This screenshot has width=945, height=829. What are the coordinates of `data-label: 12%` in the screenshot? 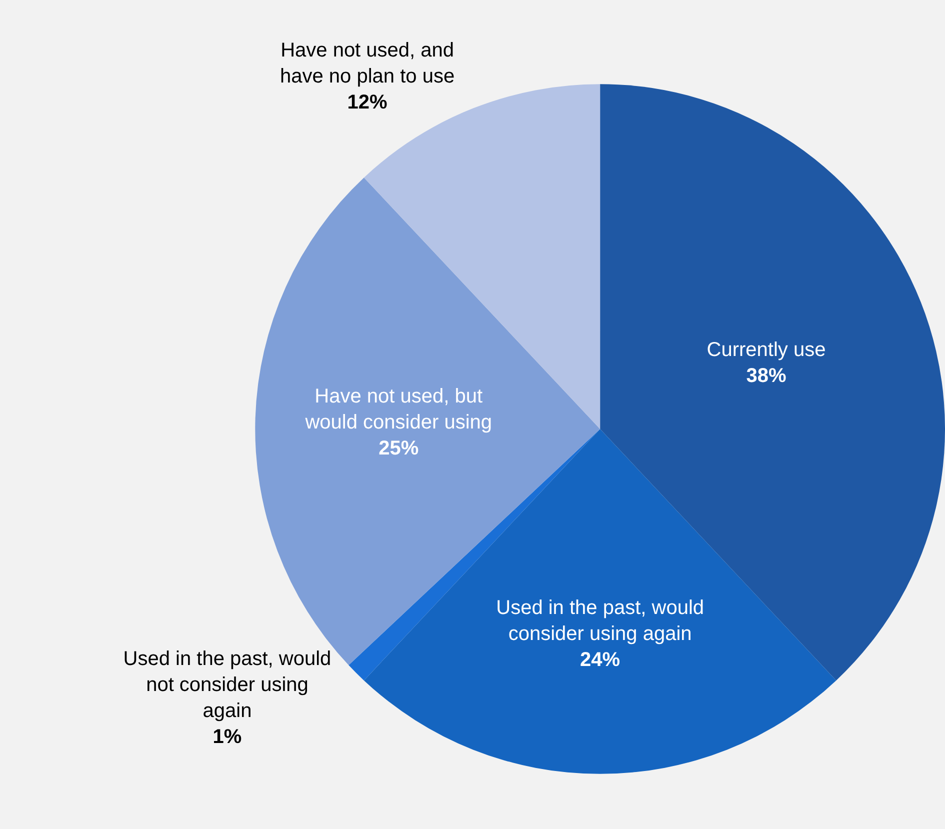 It's located at (367, 102).